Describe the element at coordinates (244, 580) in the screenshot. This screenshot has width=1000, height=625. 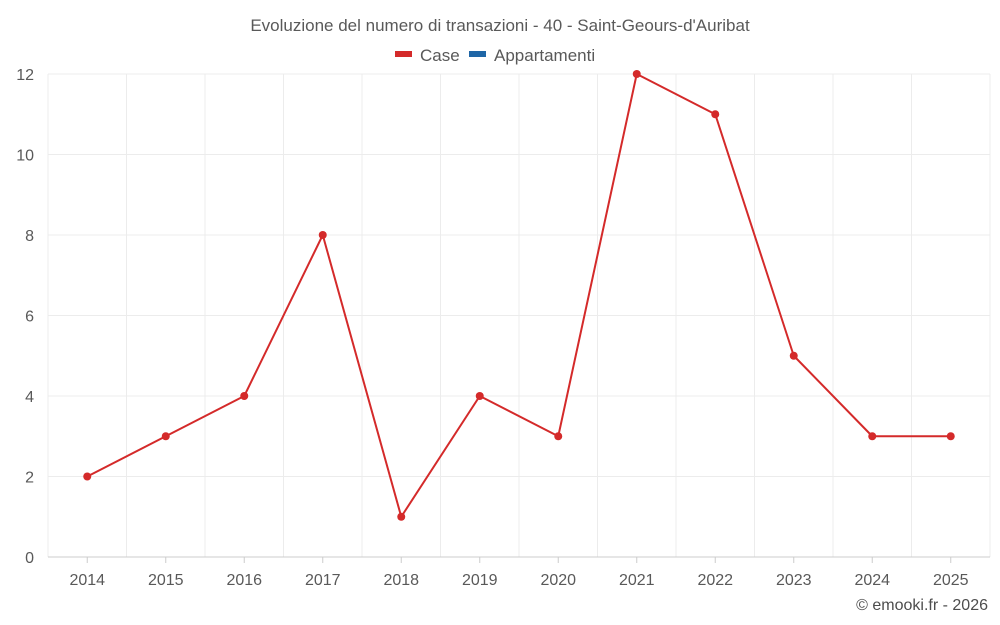
I see `x-tick-label: 2016` at that location.